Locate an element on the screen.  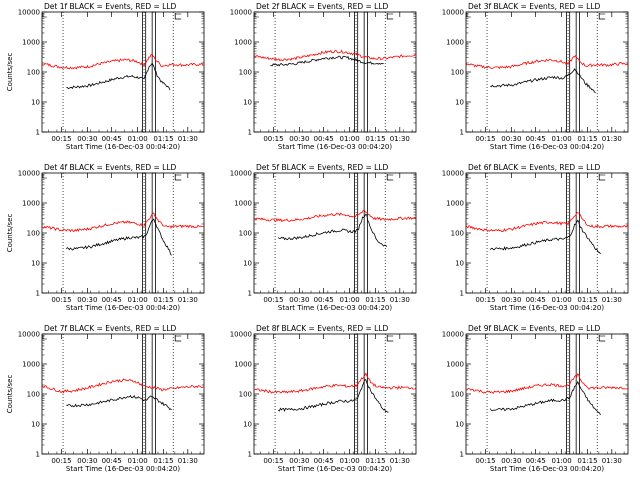
panel-title: Det 2f BLACK = Events, RED = LLD is located at coordinates (322, 6).